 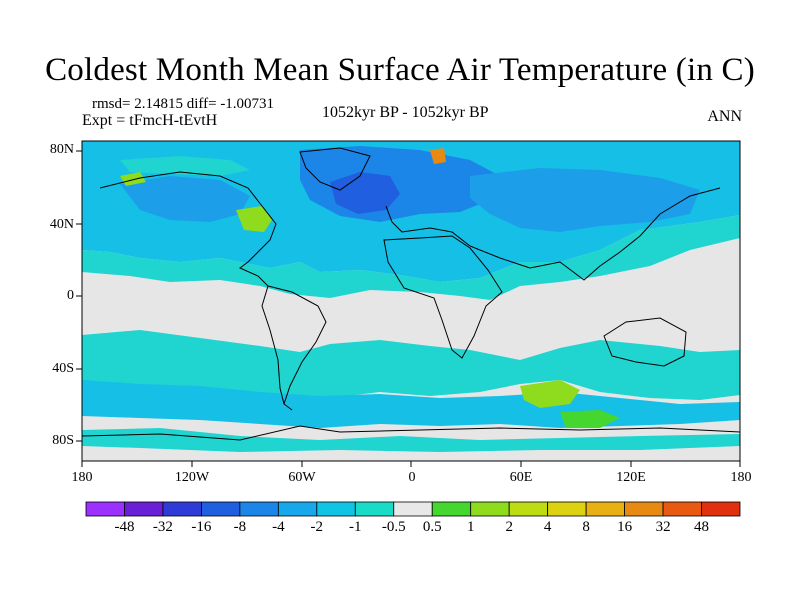 I want to click on season-label: ANN, so click(x=724, y=116).